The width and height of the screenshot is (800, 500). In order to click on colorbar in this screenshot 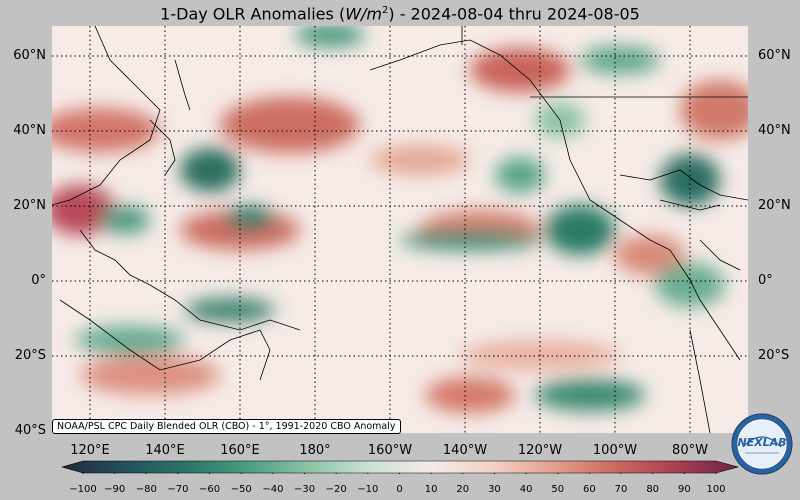, I will do `click(400, 467)`.